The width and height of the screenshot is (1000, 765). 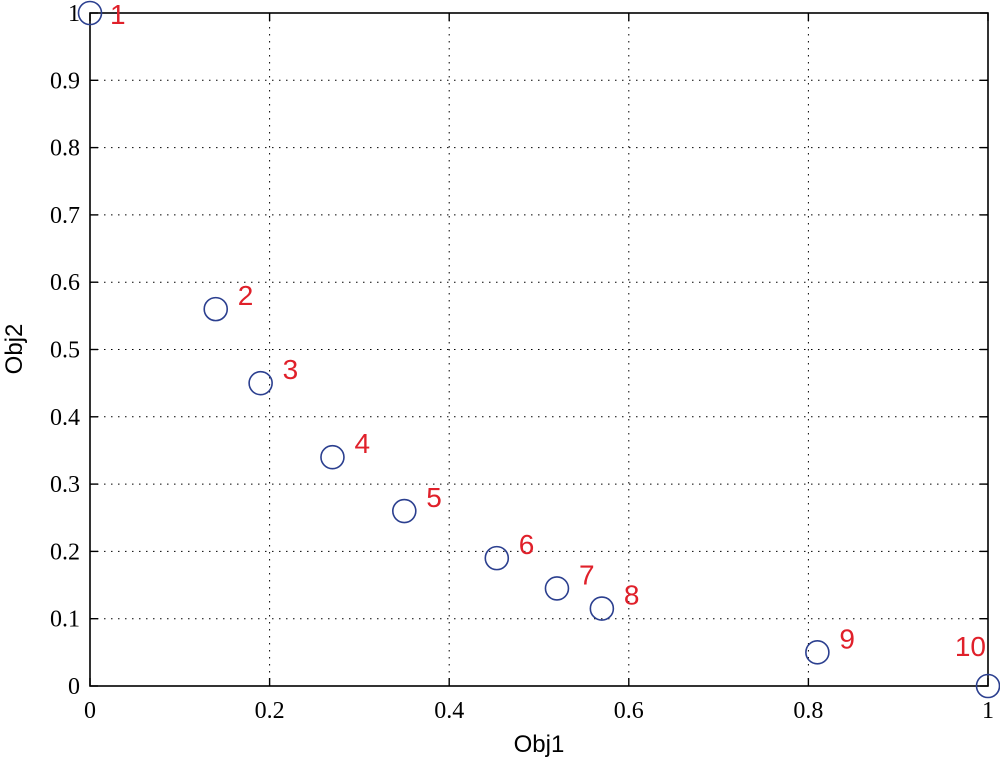 What do you see at coordinates (90, 711) in the screenshot?
I see `x-tick-label: 0` at bounding box center [90, 711].